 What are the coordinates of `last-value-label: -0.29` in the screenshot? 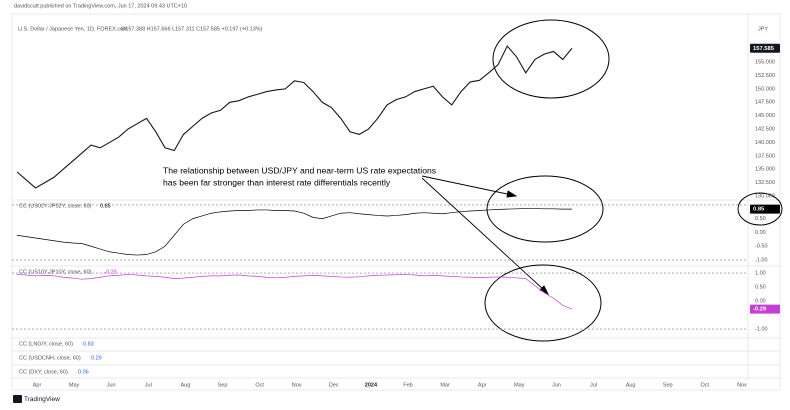 It's located at (760, 310).